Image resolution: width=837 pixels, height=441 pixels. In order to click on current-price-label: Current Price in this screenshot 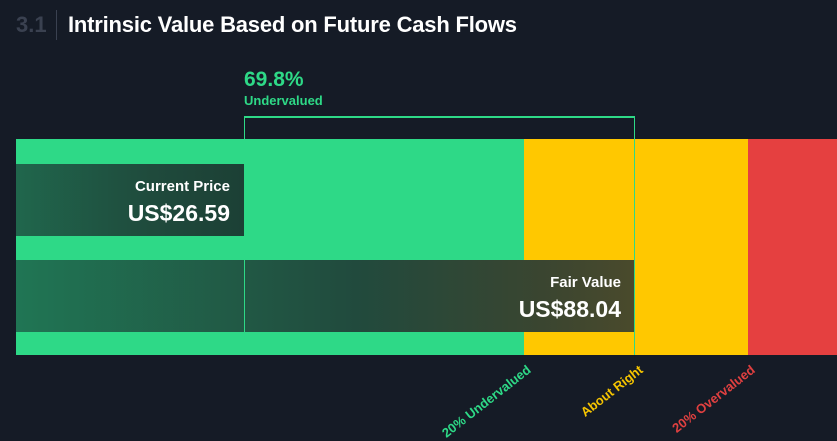, I will do `click(182, 186)`.